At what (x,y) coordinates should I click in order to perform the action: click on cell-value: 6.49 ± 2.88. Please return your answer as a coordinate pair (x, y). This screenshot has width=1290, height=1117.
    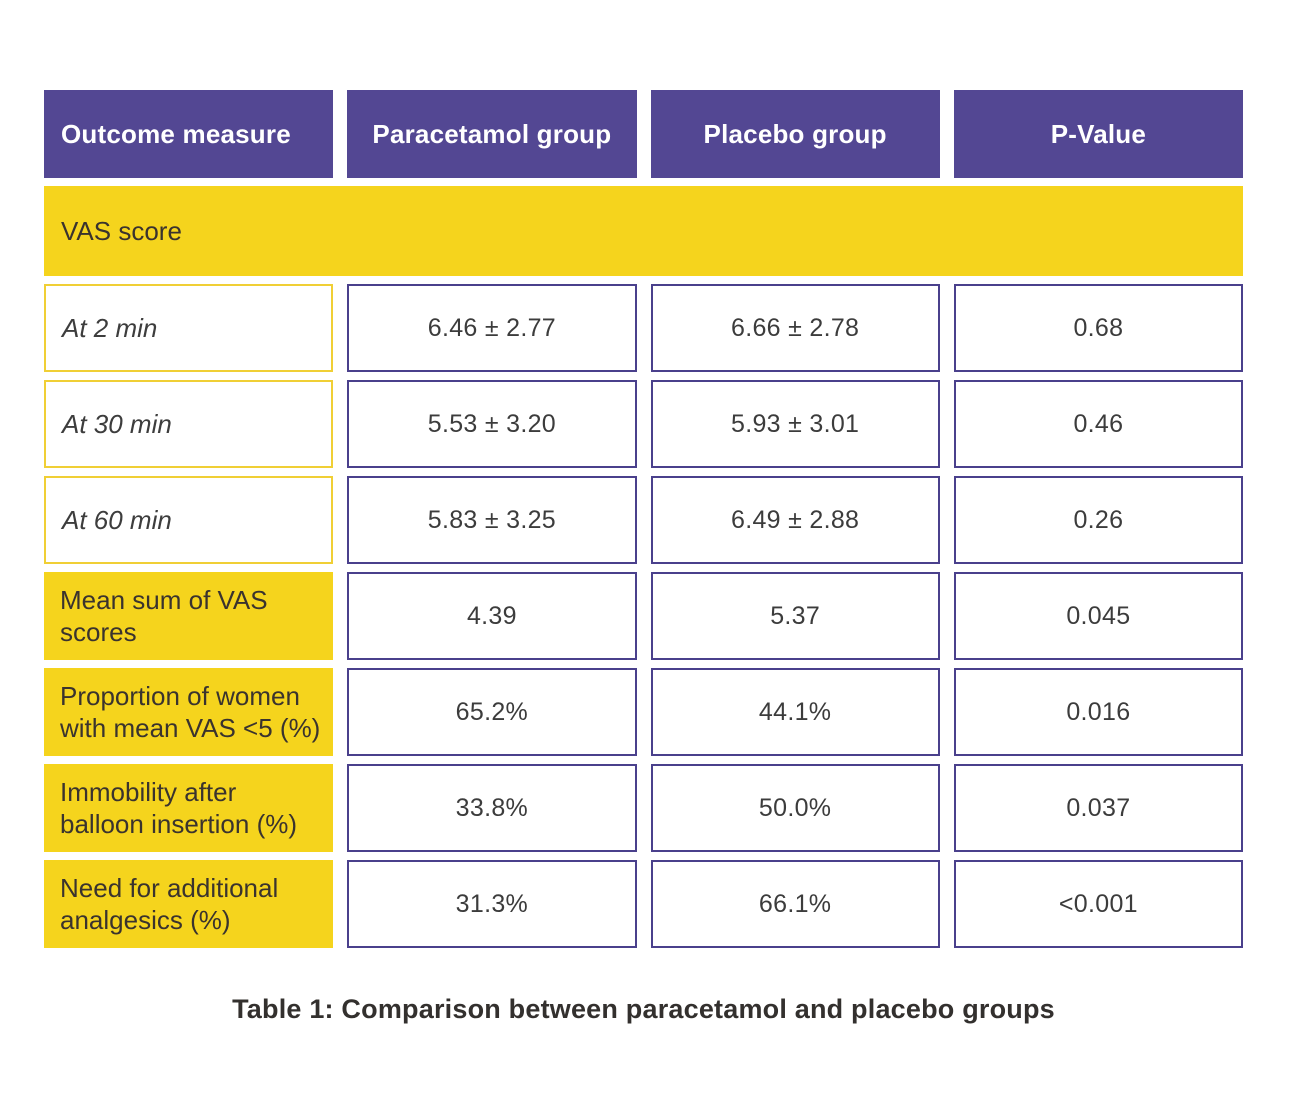
    Looking at the image, I should click on (795, 519).